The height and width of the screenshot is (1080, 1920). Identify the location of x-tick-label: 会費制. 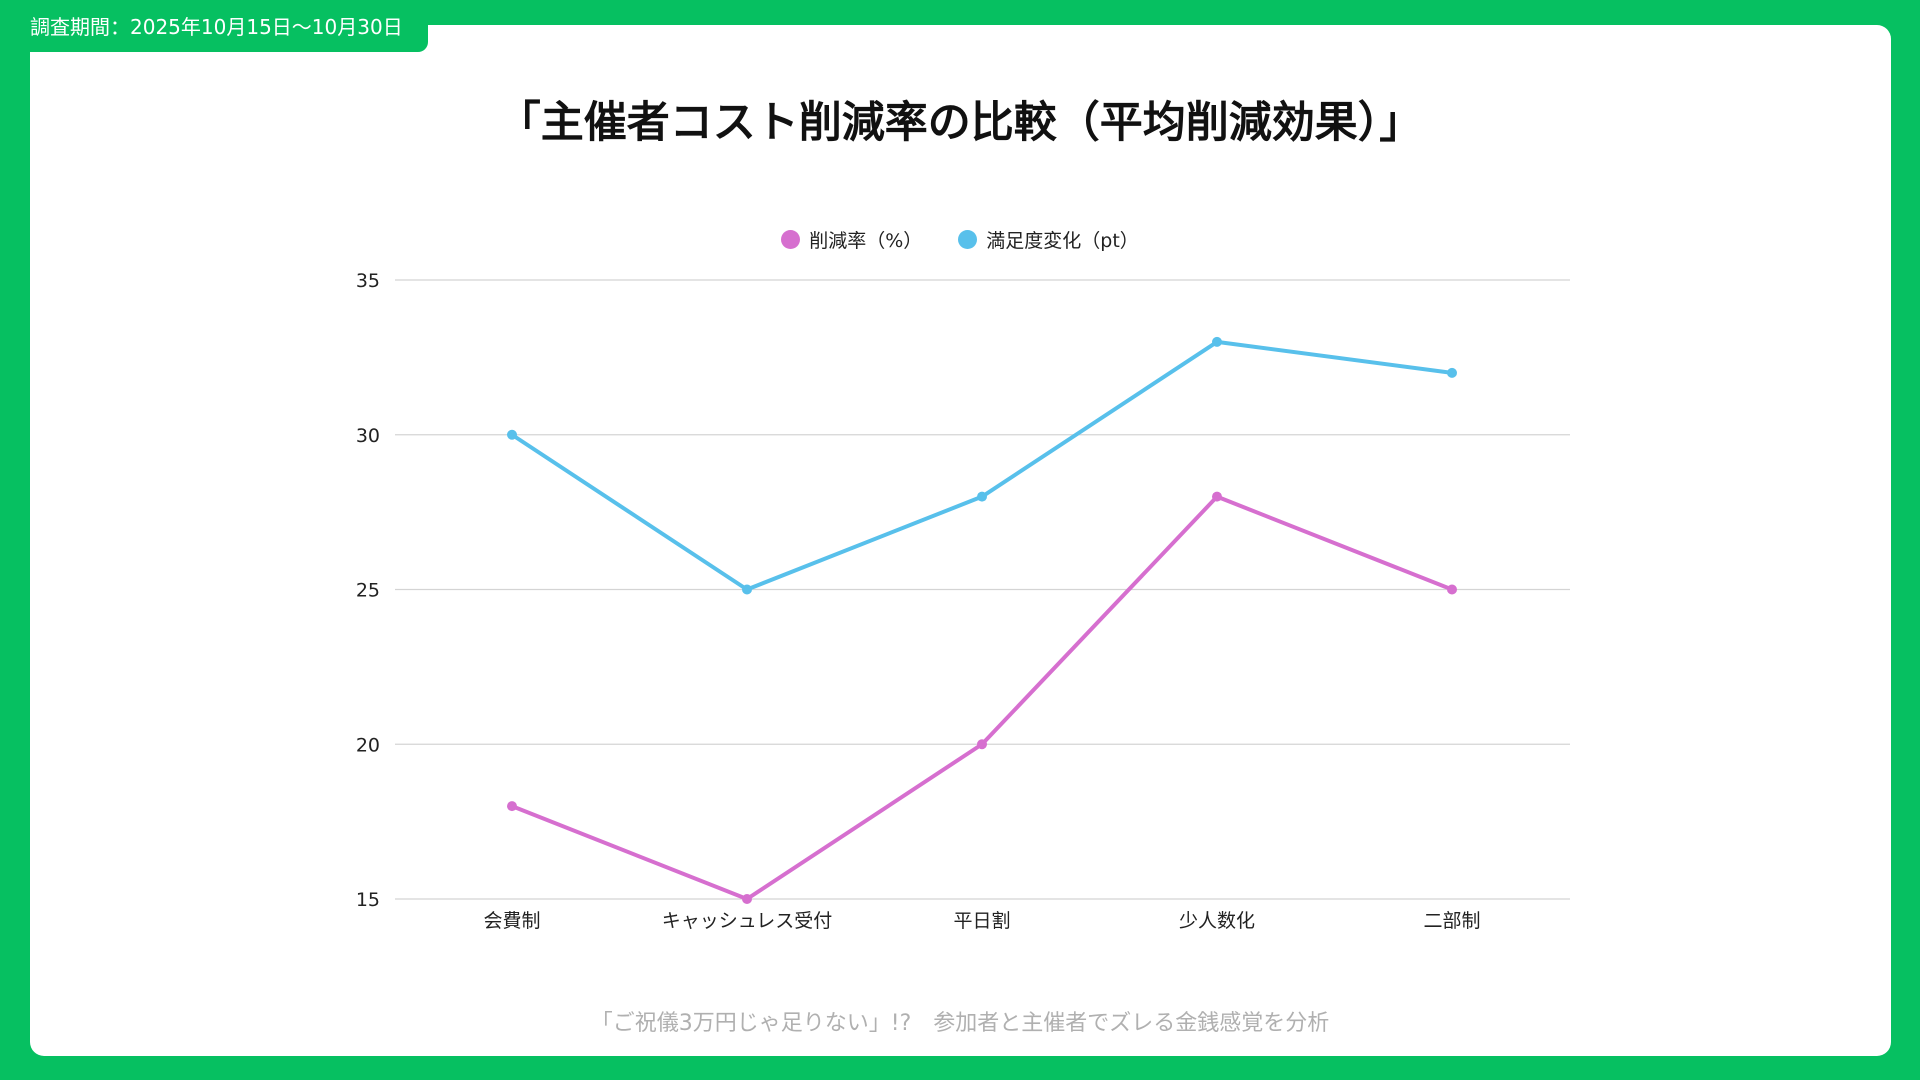
(511, 921).